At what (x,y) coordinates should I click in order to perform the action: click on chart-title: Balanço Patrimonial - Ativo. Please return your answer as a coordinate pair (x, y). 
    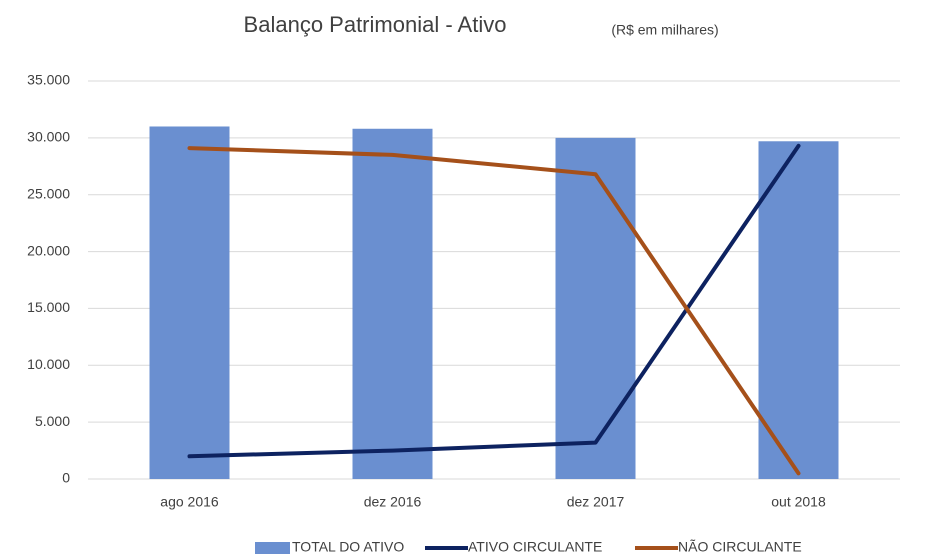
    Looking at the image, I should click on (375, 24).